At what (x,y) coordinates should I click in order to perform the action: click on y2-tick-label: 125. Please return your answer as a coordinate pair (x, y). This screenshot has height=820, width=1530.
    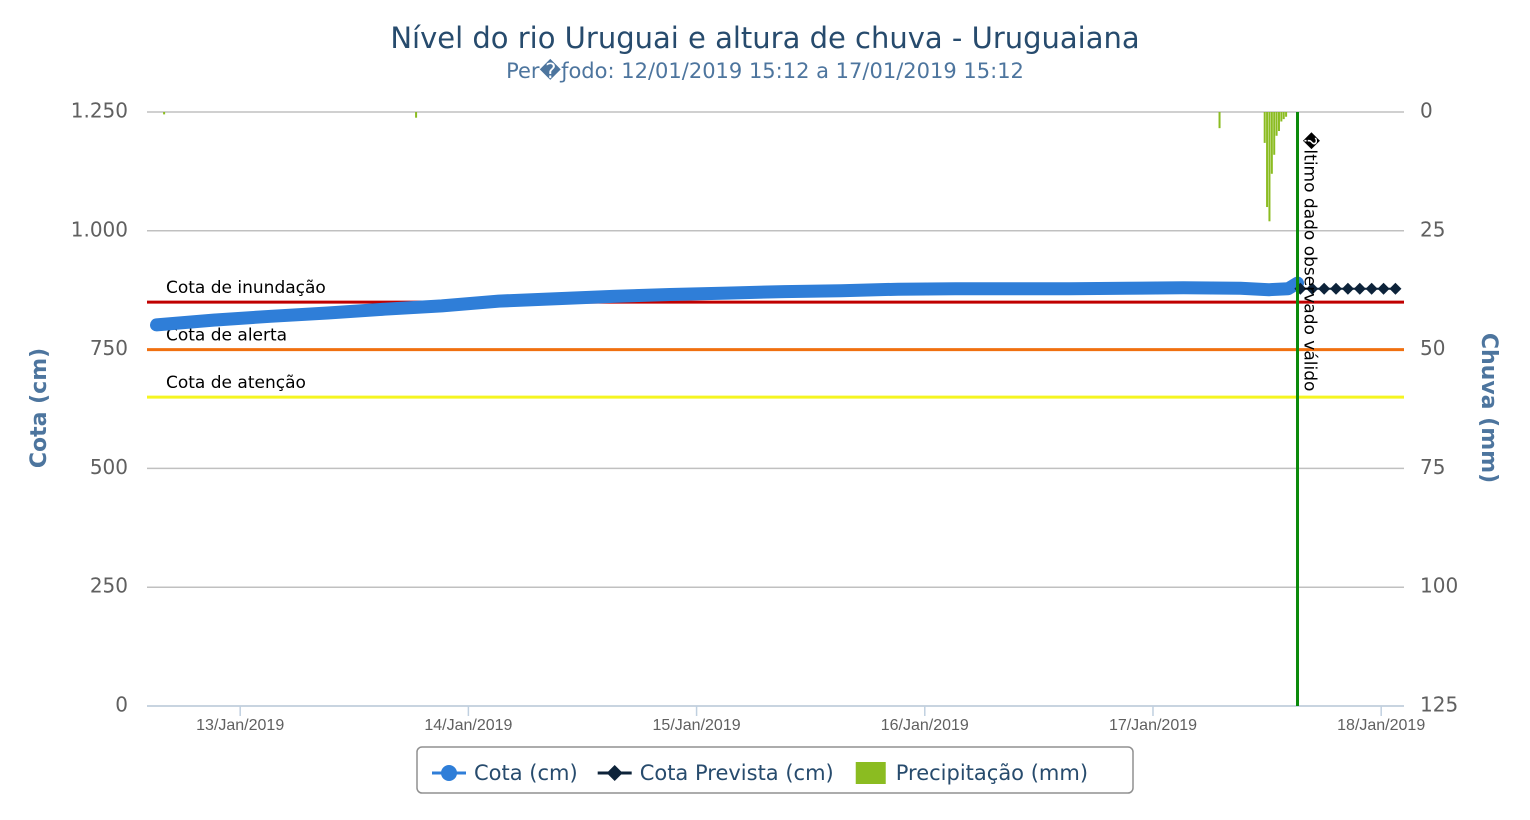
    Looking at the image, I should click on (1439, 705).